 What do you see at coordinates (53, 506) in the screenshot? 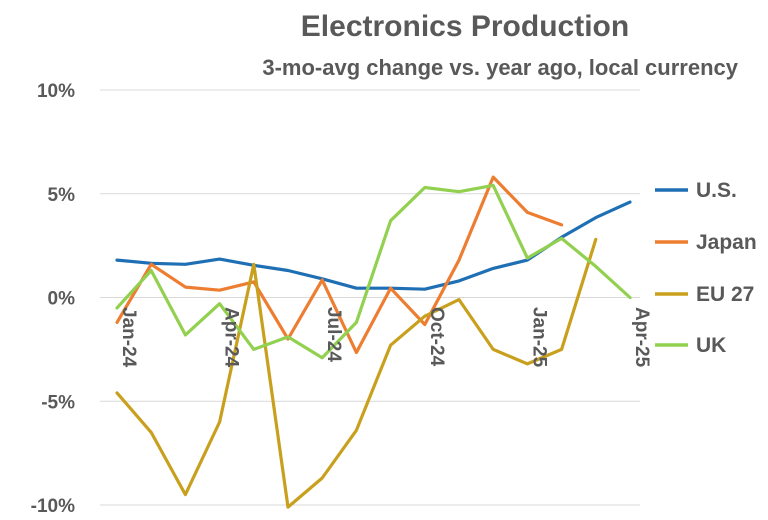
I see `y-tick-label: -10%` at bounding box center [53, 506].